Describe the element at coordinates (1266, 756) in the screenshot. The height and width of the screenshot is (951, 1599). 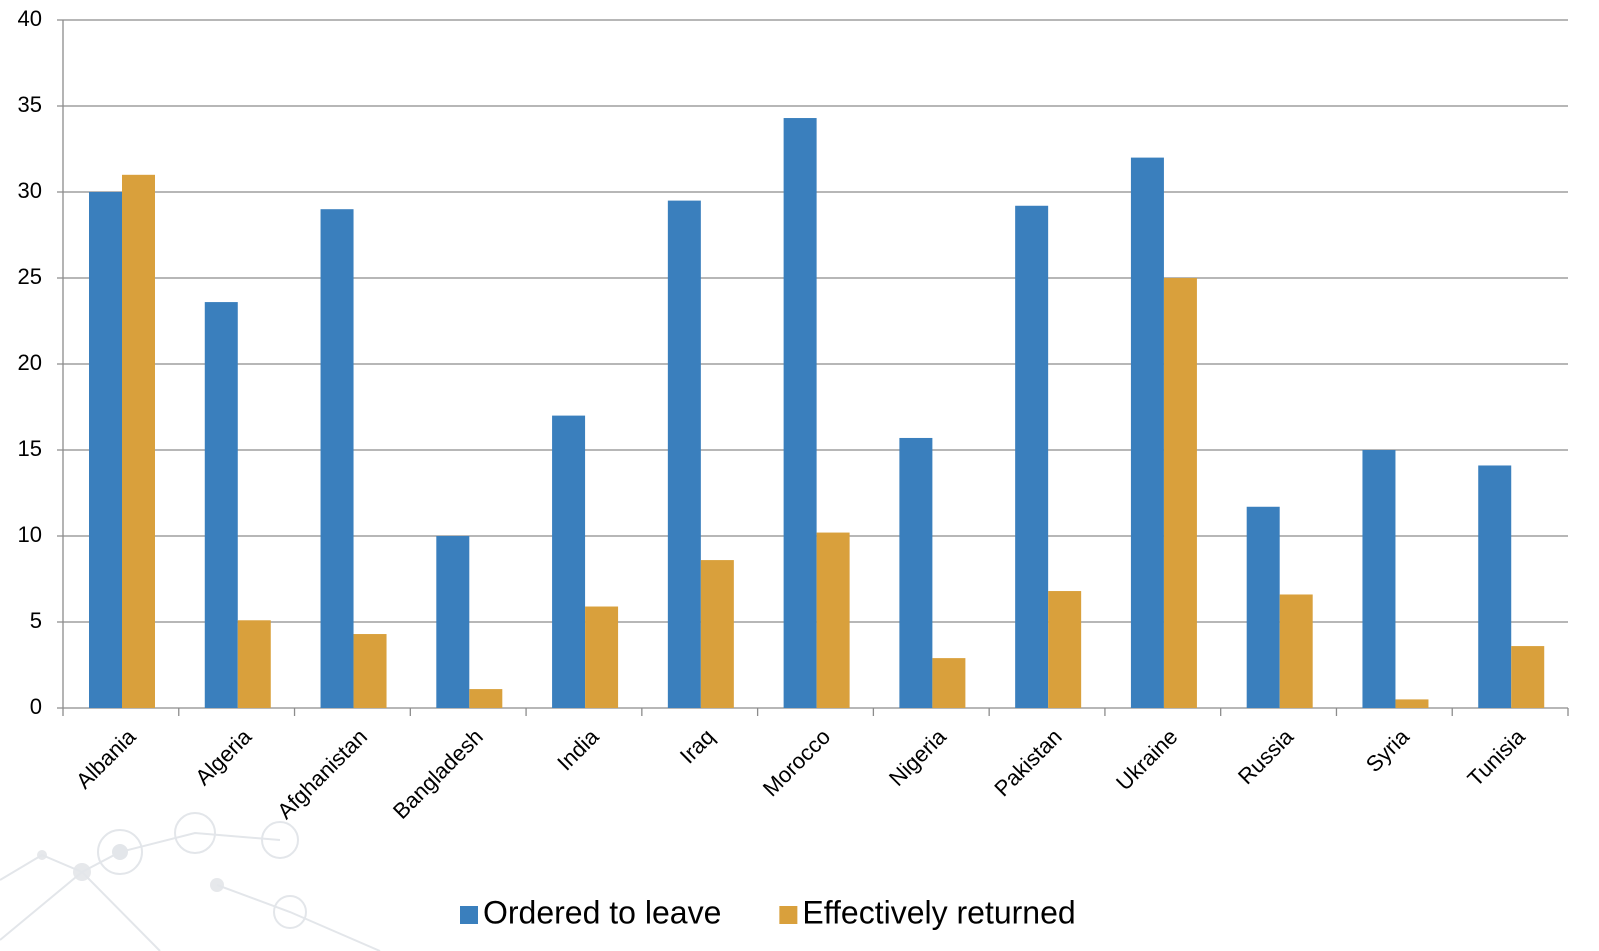
I see `x-tick-label: Russia` at that location.